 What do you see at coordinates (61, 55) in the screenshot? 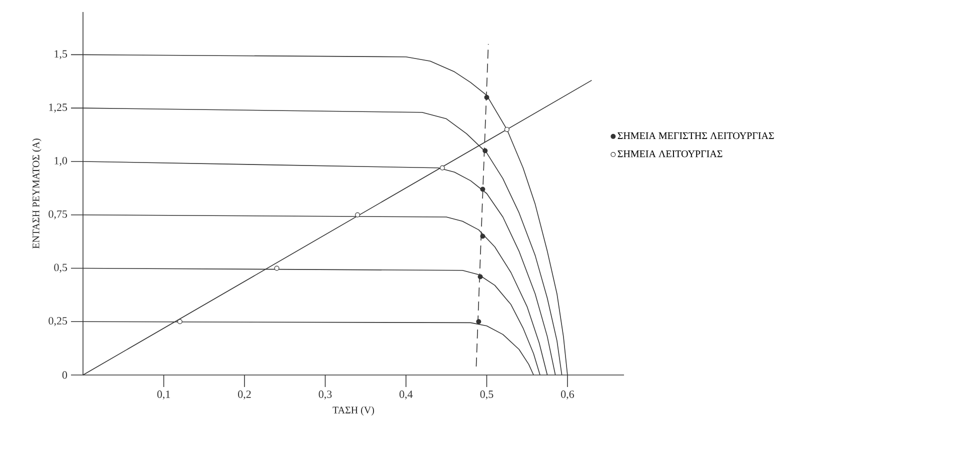
I see `y-tick-label: 1,5` at bounding box center [61, 55].